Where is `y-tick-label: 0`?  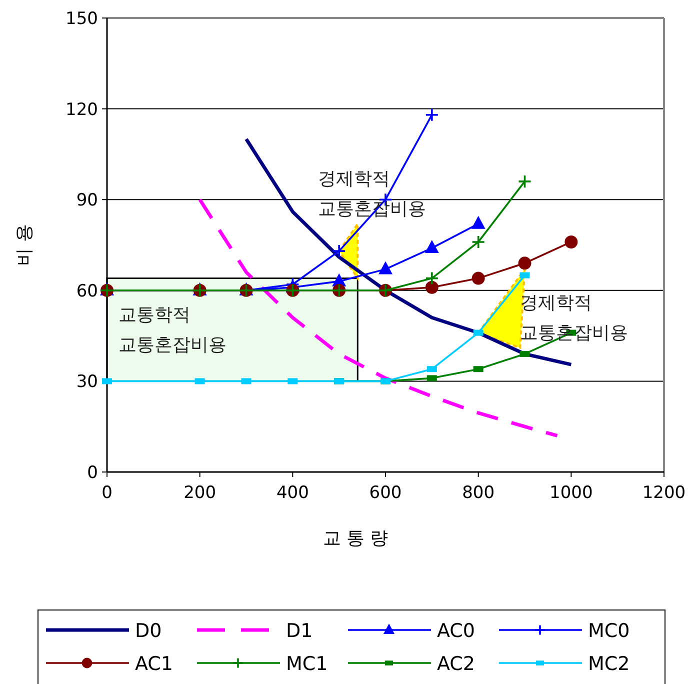
y-tick-label: 0 is located at coordinates (92, 473).